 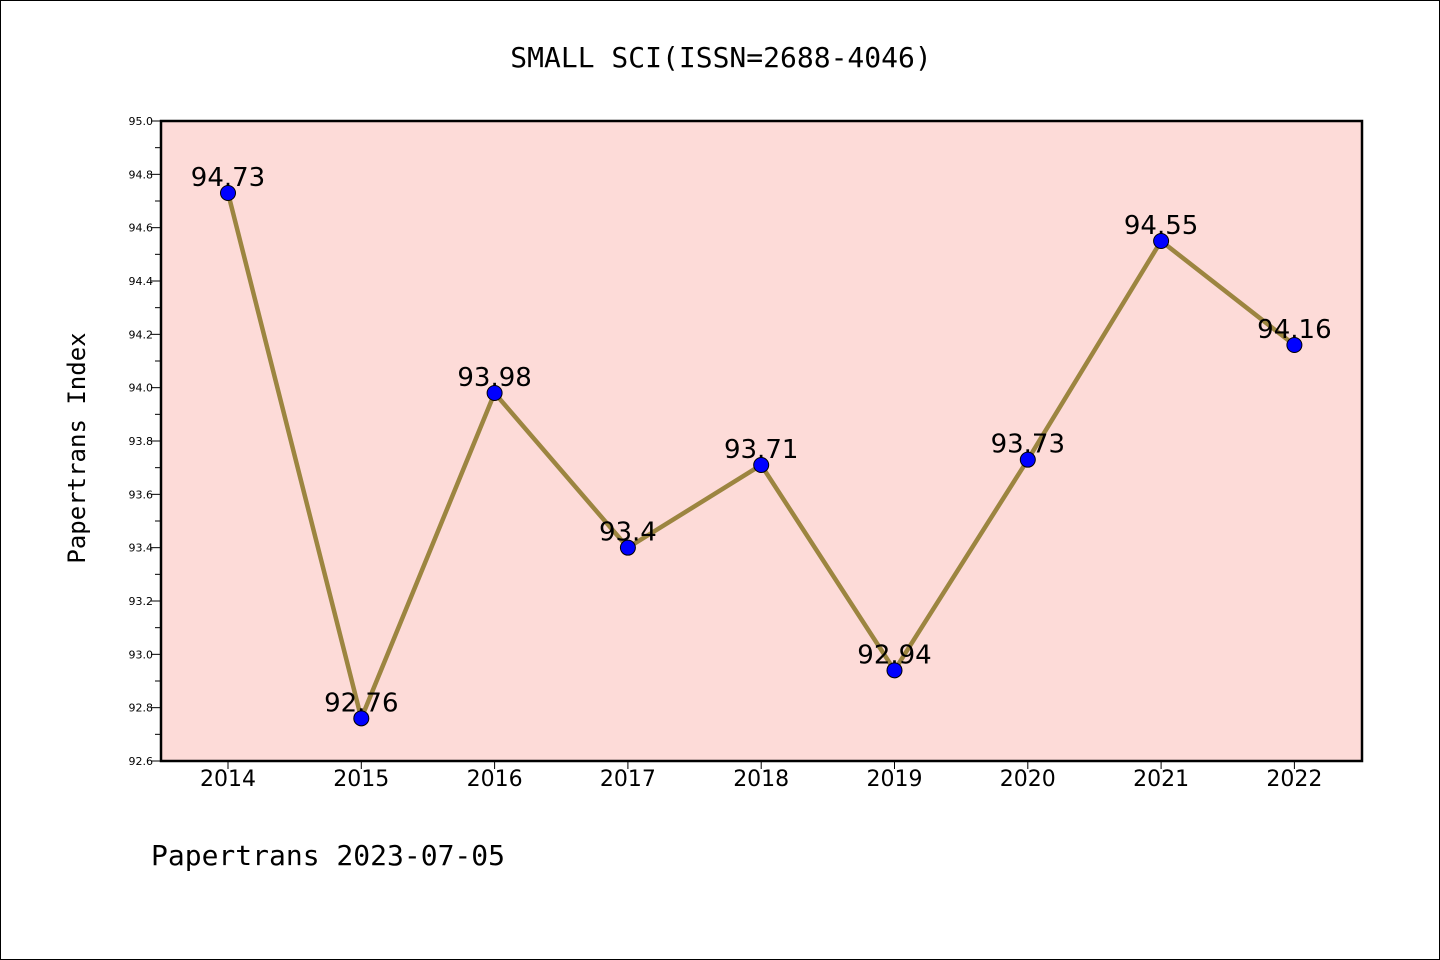 I want to click on y-tick-label: 94.4, so click(x=141, y=281).